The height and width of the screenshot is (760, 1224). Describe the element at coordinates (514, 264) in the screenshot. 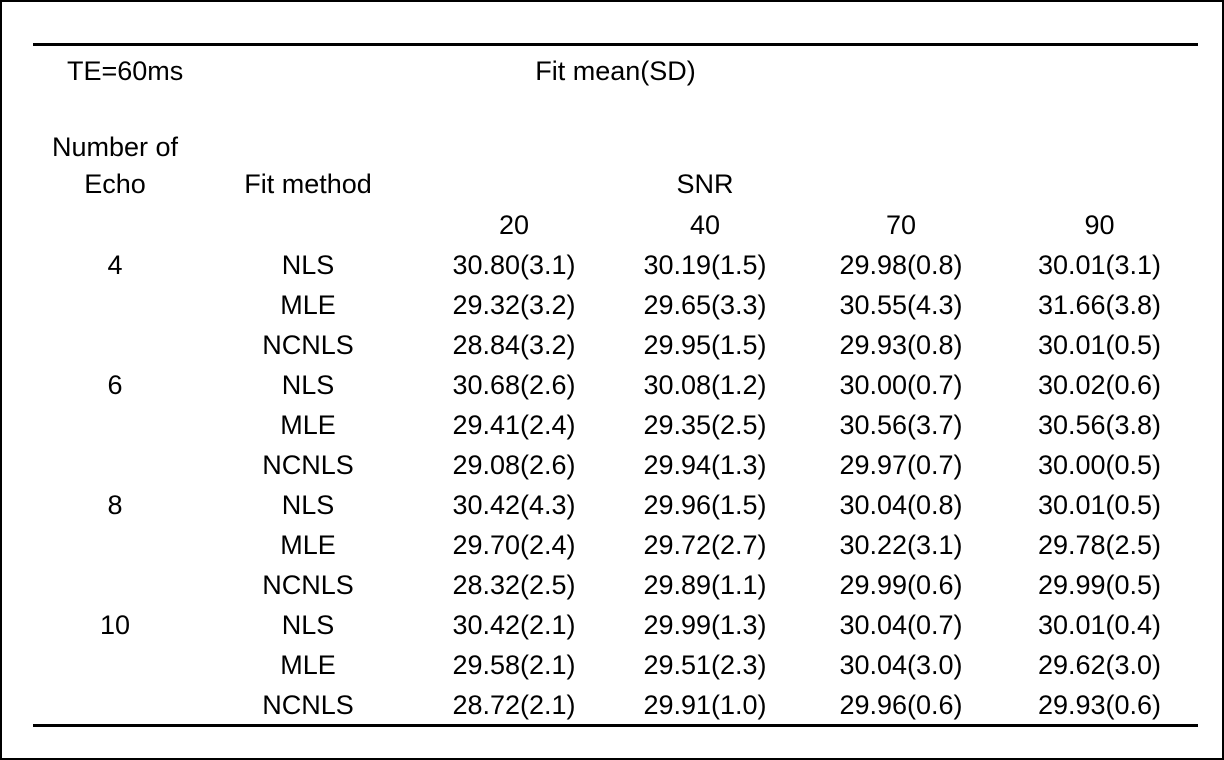

I see `value-cell: 30.80(3.1)` at that location.